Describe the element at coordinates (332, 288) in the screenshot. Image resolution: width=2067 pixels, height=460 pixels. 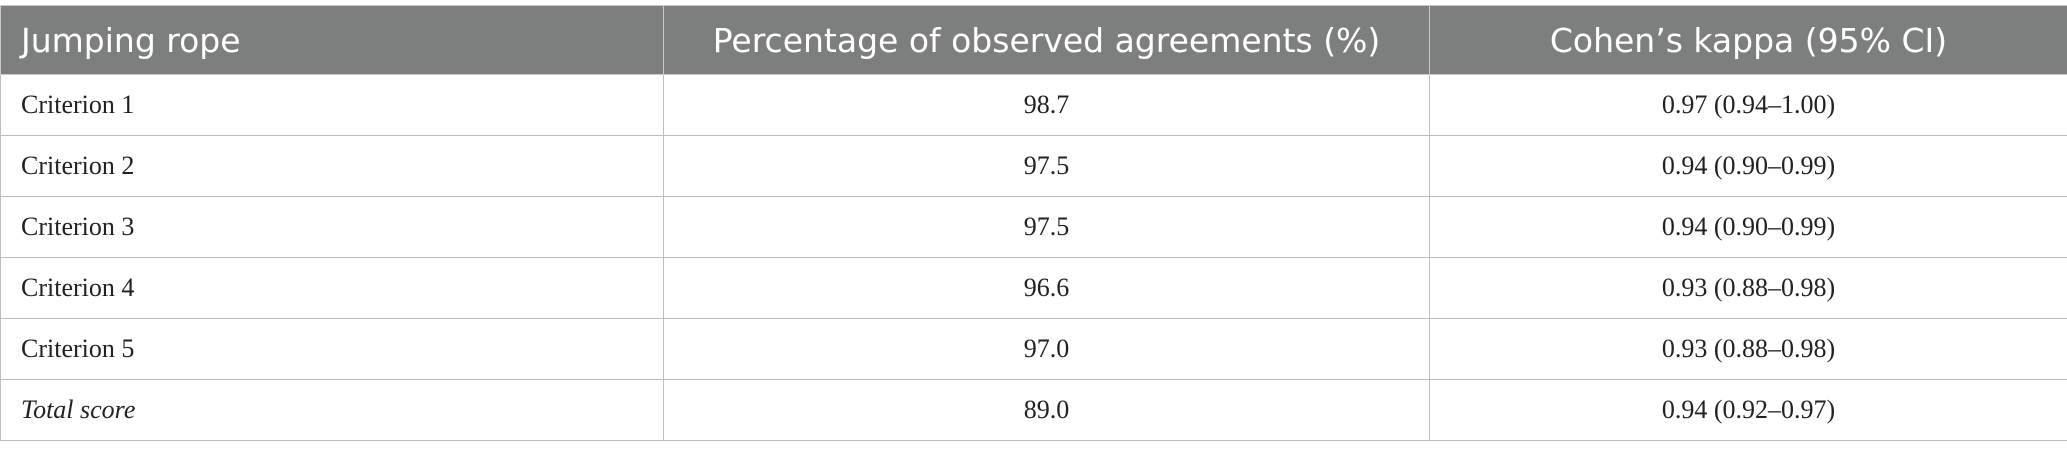
I see `table-cell: Criterion 4` at that location.